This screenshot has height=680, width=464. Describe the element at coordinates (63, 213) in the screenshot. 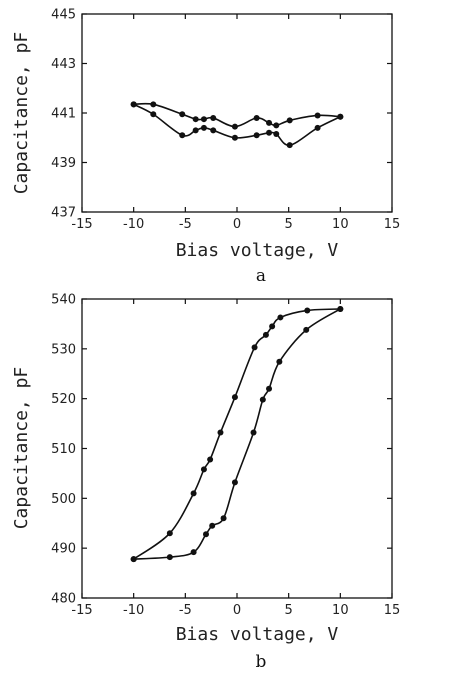

I see `y-tick-label: 437` at that location.